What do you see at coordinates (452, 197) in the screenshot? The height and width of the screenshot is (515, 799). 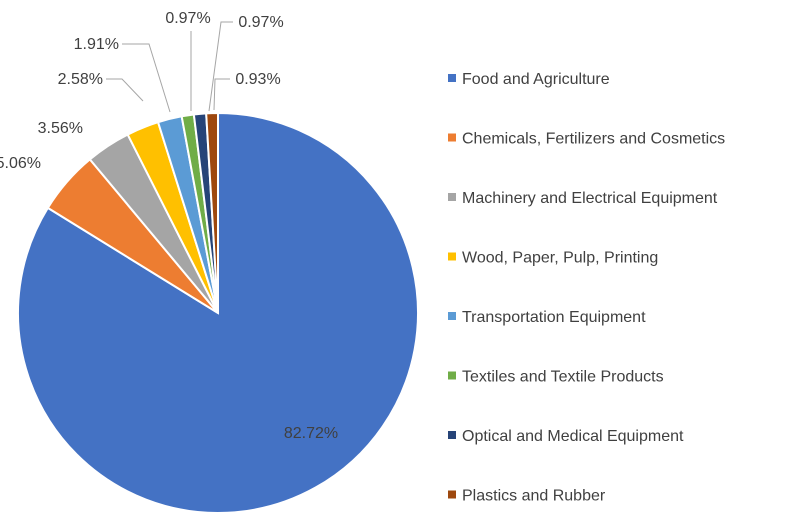 I see `legend-swatch-machinery-and-electrical-equipment` at bounding box center [452, 197].